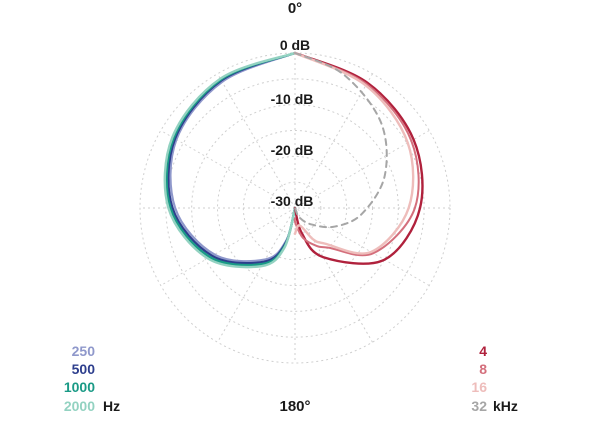 Image resolution: width=590 pixels, height=434 pixels. I want to click on ring-label-minus10db: -10 dB, so click(292, 99).